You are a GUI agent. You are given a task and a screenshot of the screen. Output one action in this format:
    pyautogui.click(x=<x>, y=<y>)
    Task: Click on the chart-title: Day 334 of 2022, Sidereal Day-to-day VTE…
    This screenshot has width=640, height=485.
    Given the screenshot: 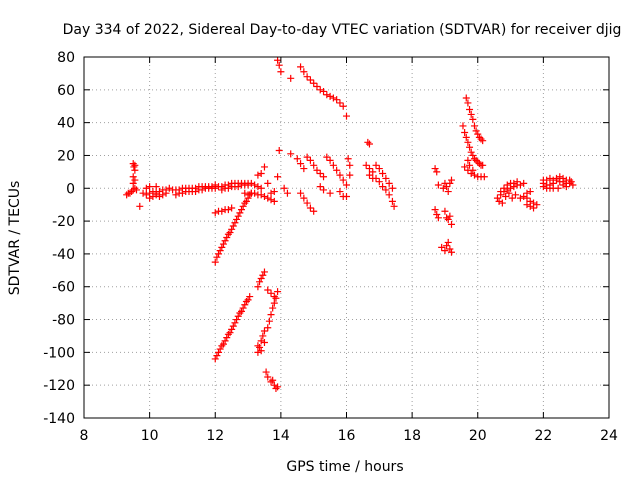 What is the action you would take?
    pyautogui.click(x=342, y=30)
    